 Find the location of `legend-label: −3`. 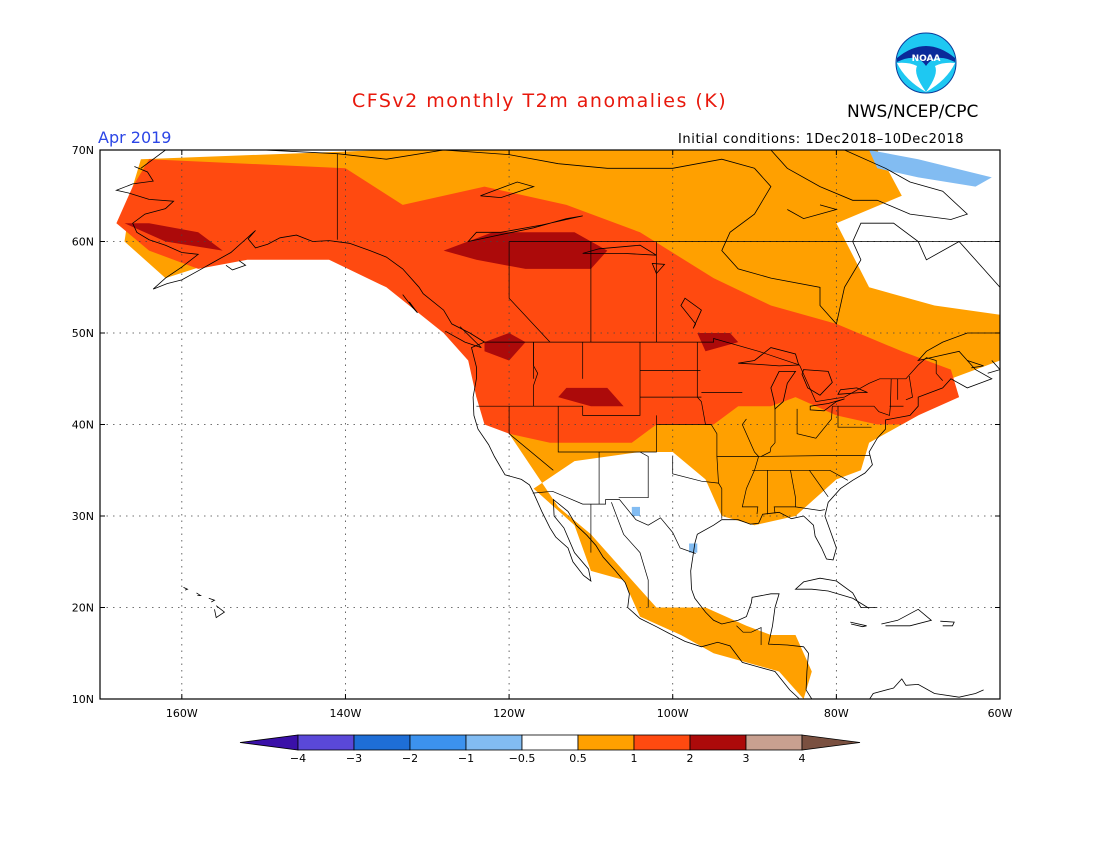

legend-label: −3 is located at coordinates (354, 758).